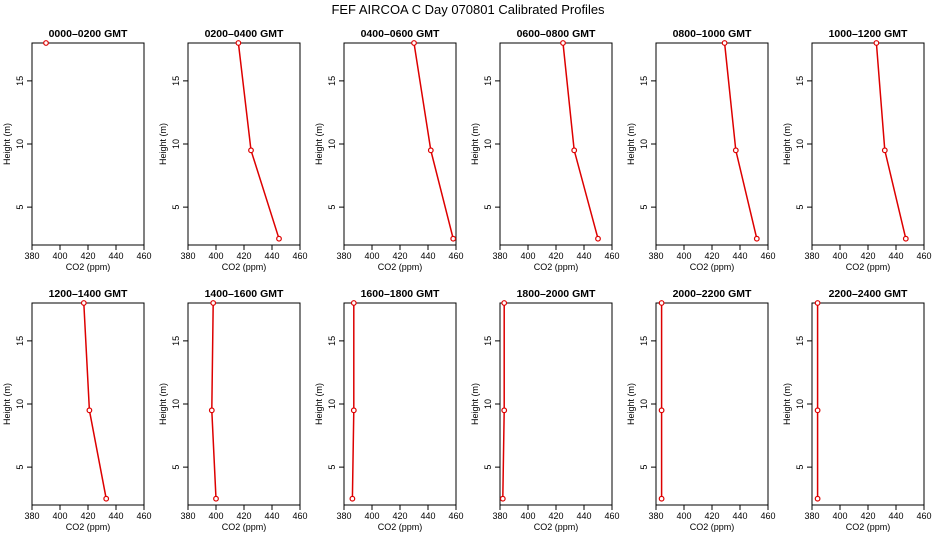 The width and height of the screenshot is (936, 540). What do you see at coordinates (244, 34) in the screenshot?
I see `panel-title: 0200–0400 GMT` at bounding box center [244, 34].